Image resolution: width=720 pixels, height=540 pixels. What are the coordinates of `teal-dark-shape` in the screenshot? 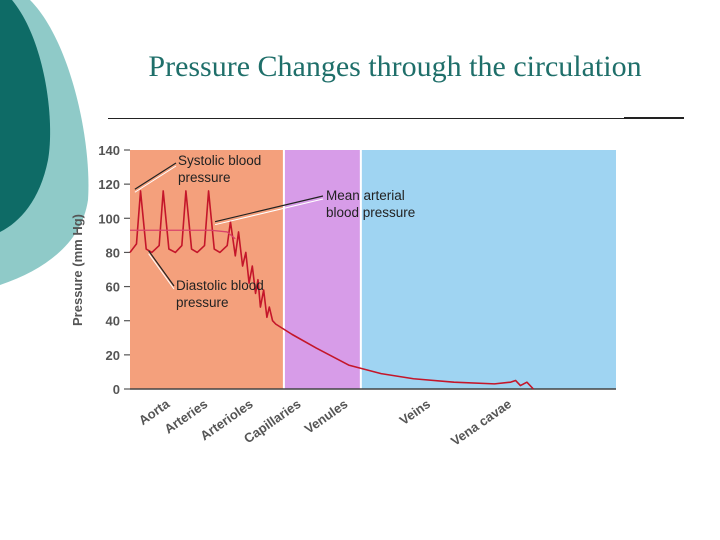 It's located at (25, 116).